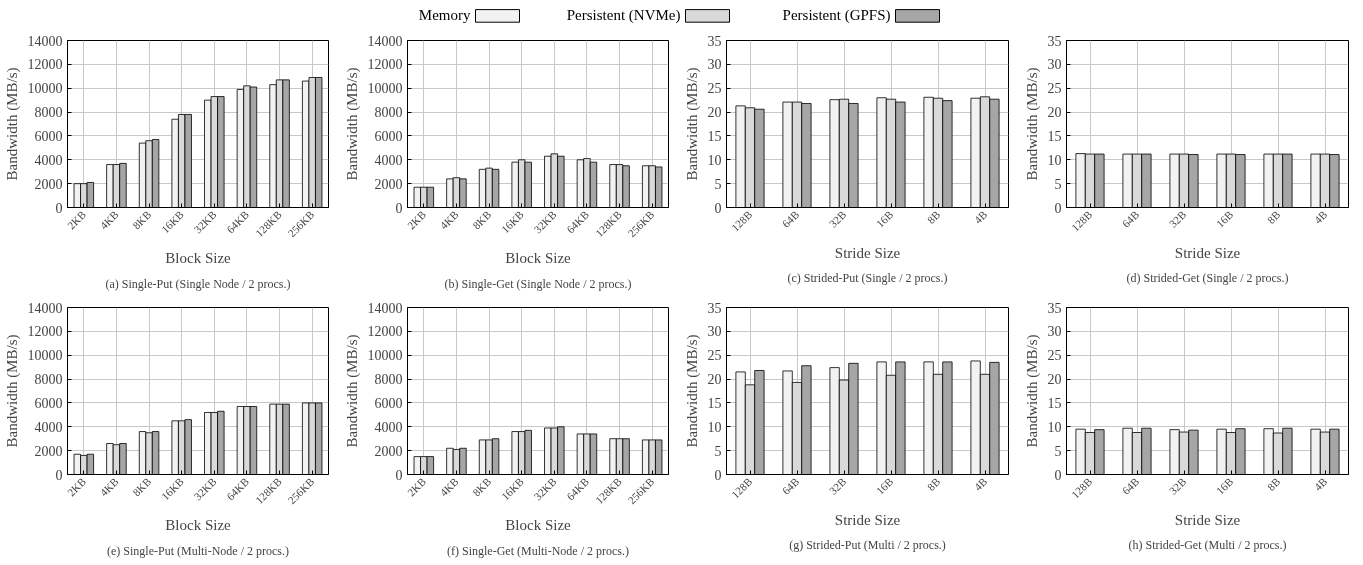 This screenshot has width=1363, height=565. I want to click on text: (b) Single-Get (Single Node / 2 procs.), so click(538, 283).